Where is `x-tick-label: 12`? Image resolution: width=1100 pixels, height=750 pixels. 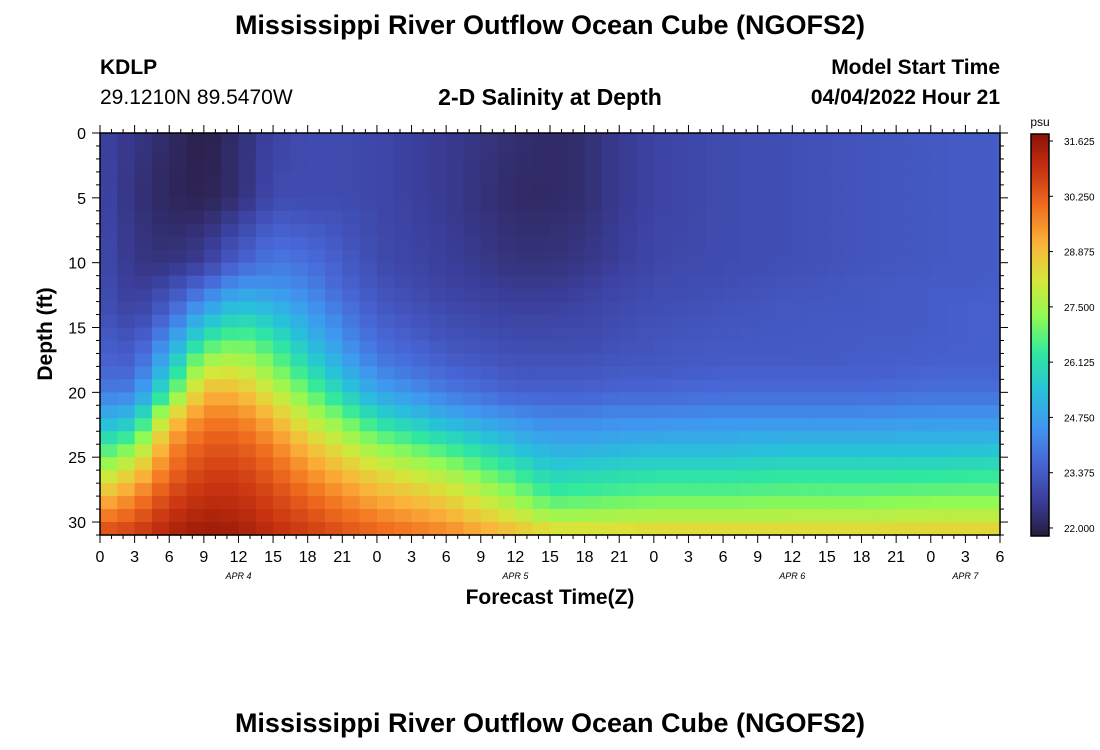 x-tick-label: 12 is located at coordinates (792, 557).